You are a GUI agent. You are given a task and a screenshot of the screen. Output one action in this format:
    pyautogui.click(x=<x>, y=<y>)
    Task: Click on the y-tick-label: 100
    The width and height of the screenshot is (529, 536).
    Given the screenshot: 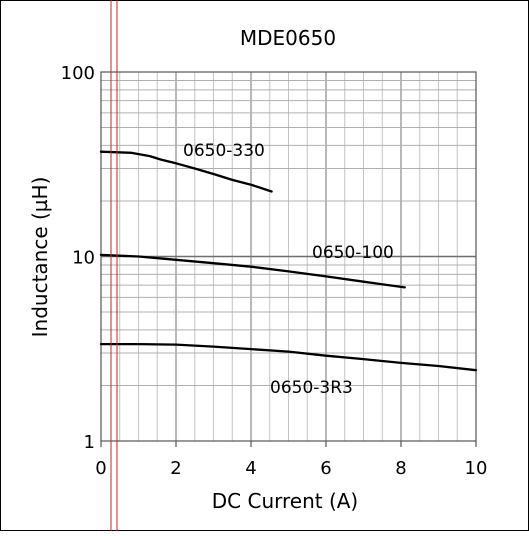 What is the action you would take?
    pyautogui.click(x=78, y=73)
    